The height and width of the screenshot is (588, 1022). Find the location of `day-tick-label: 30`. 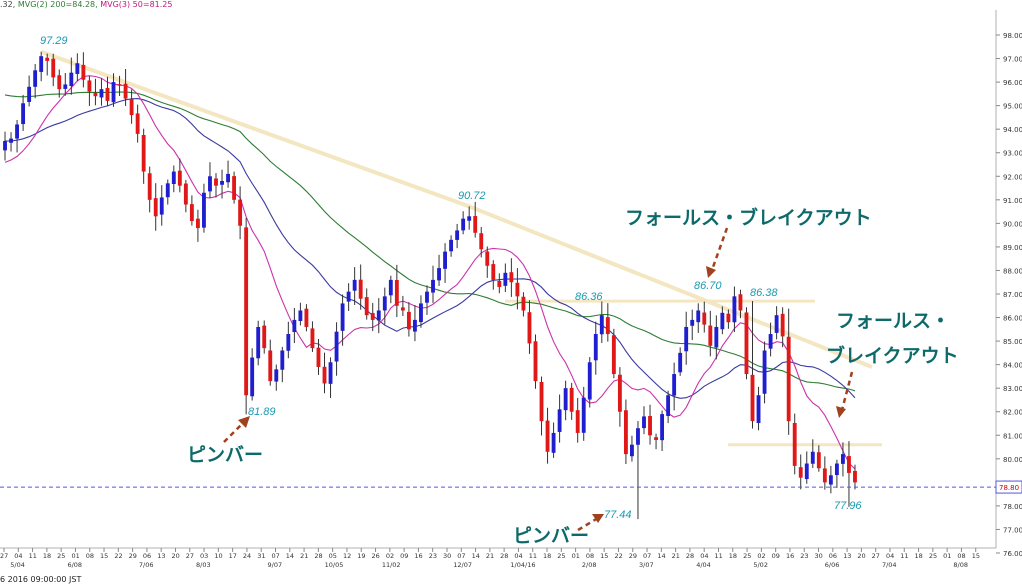

day-tick-label: 30 is located at coordinates (447, 556).